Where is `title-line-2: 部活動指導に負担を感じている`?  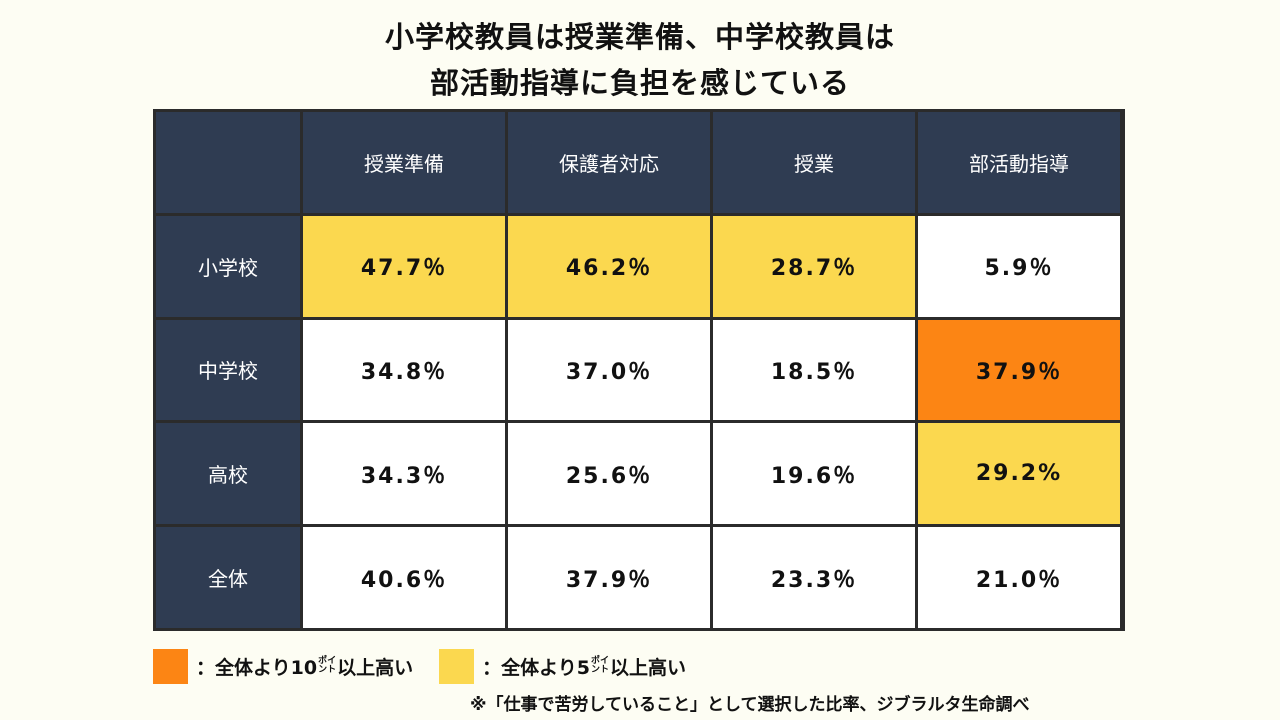
title-line-2: 部活動指導に負担を感じている is located at coordinates (639, 83).